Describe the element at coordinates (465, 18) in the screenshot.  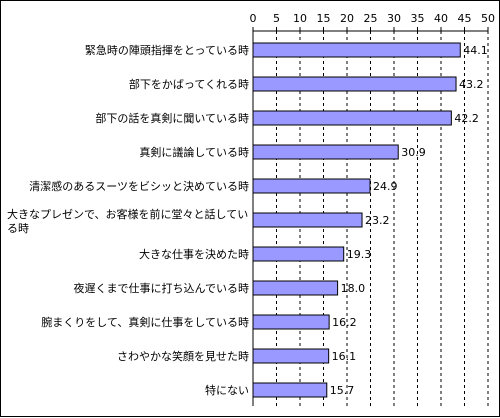
I see `x-tick-label: 45` at that location.